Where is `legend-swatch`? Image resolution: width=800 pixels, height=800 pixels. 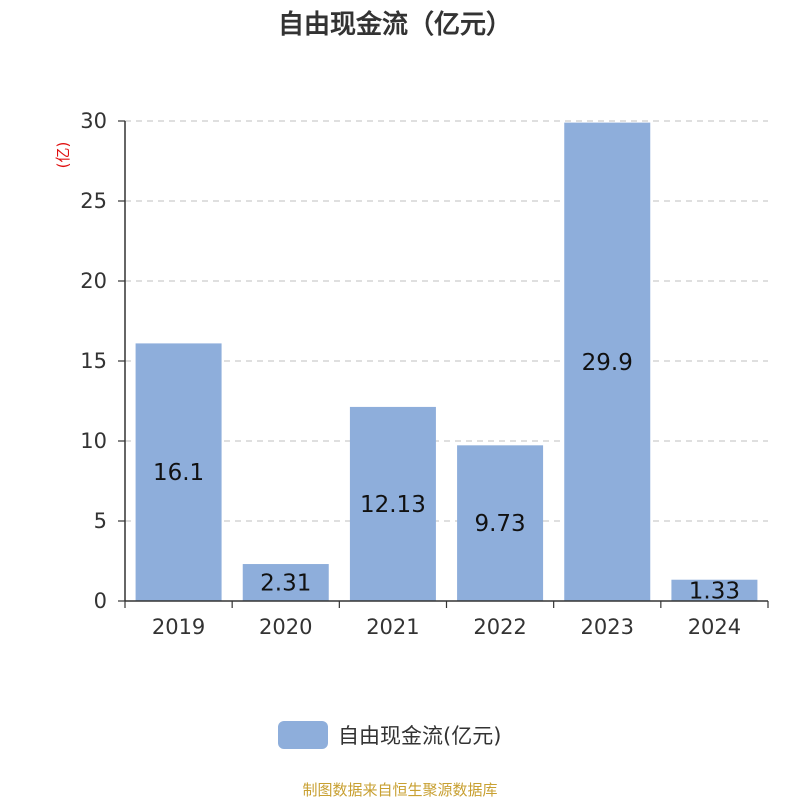 legend-swatch is located at coordinates (303, 735).